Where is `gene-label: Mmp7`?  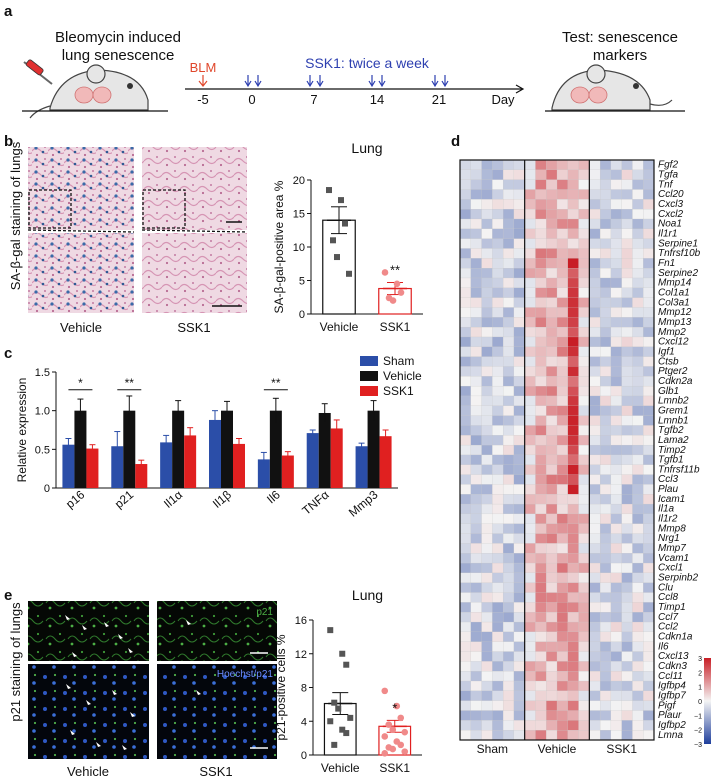 gene-label: Mmp7 is located at coordinates (672, 548).